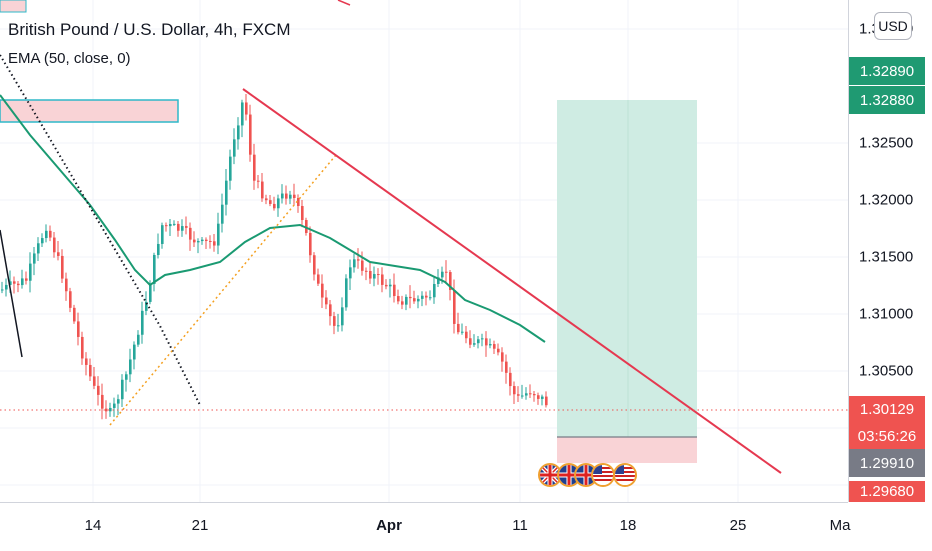  Describe the element at coordinates (887, 423) in the screenshot. I see `current-price-tag: 1.30129 03:56:26` at that location.